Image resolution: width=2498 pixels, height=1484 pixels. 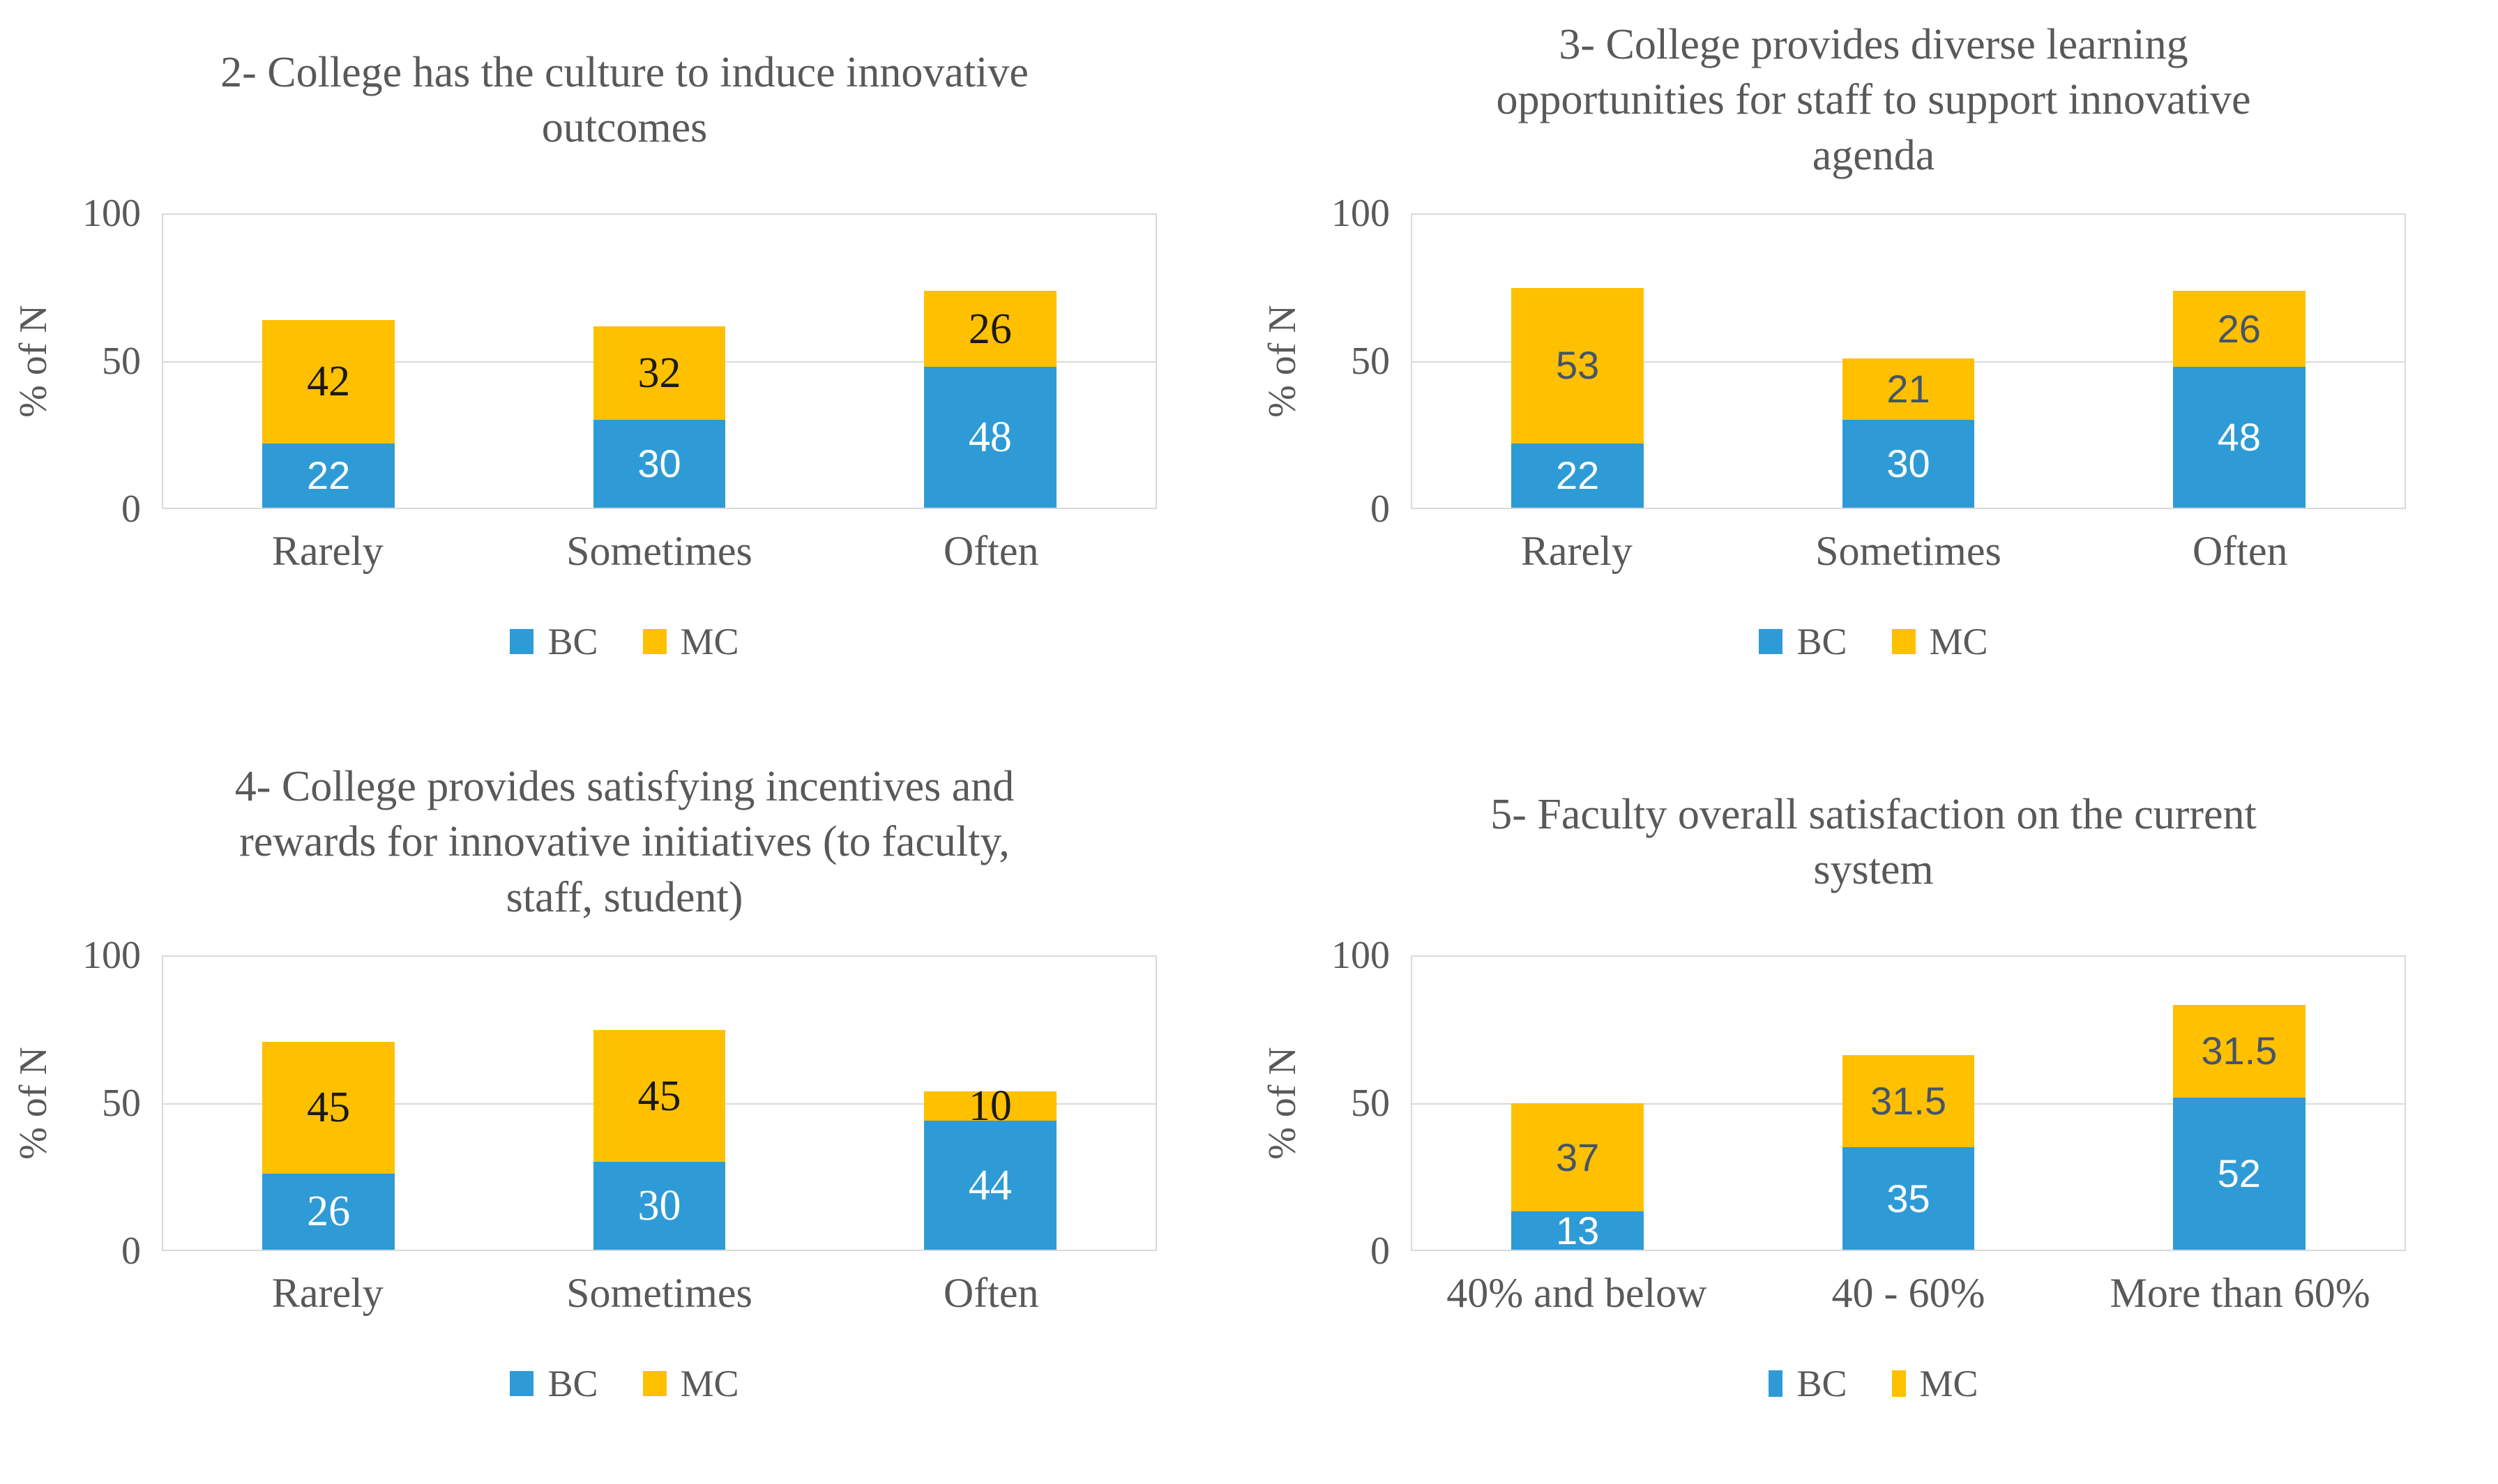 What do you see at coordinates (328, 382) in the screenshot?
I see `bar-segment-mc: 42` at bounding box center [328, 382].